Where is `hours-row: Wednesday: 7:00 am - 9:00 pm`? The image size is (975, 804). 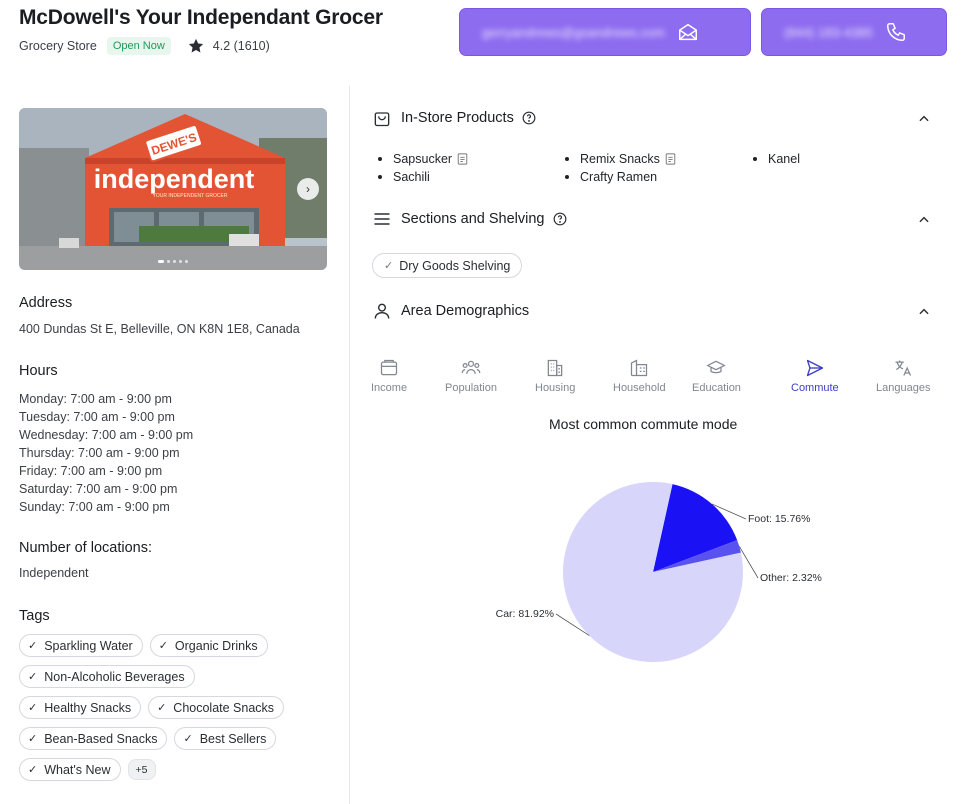 hours-row: Wednesday: 7:00 am - 9:00 pm is located at coordinates (106, 435).